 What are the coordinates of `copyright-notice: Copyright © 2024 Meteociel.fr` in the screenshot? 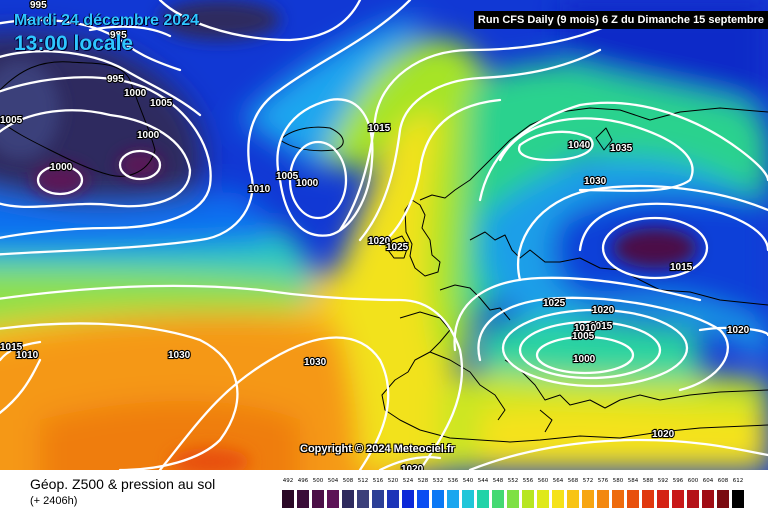 It's located at (377, 449).